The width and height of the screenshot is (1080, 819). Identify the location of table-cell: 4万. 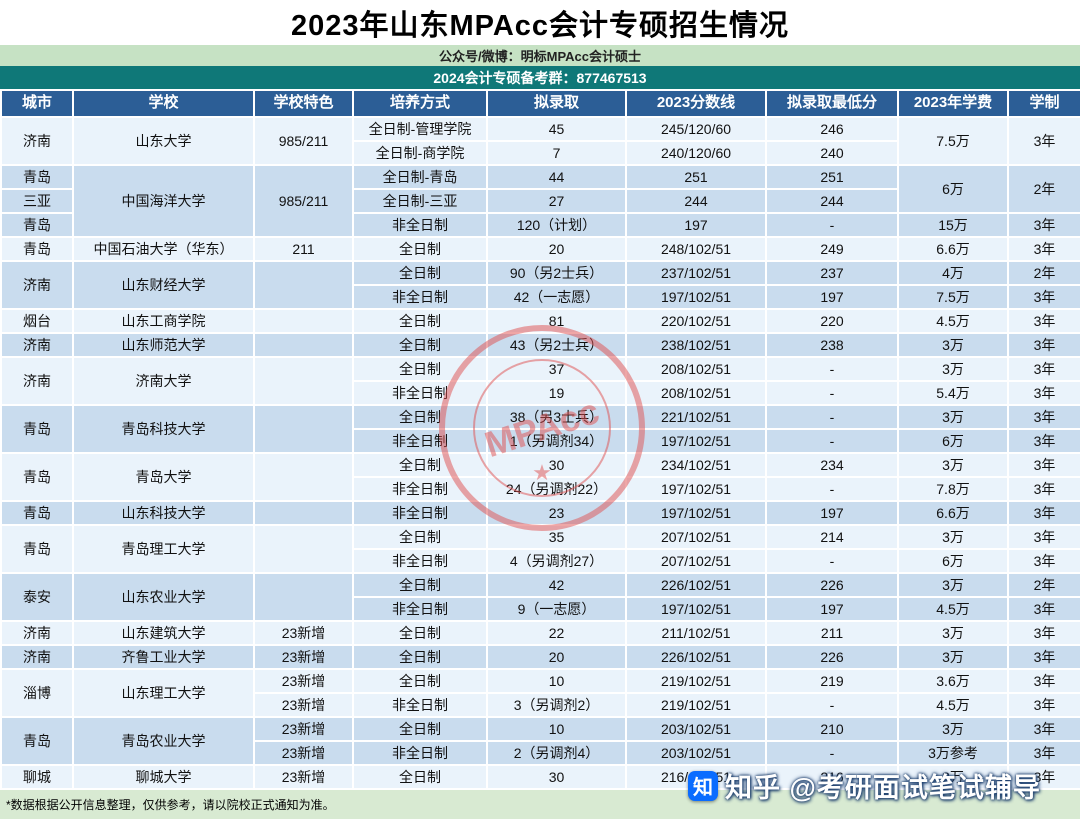
(953, 273).